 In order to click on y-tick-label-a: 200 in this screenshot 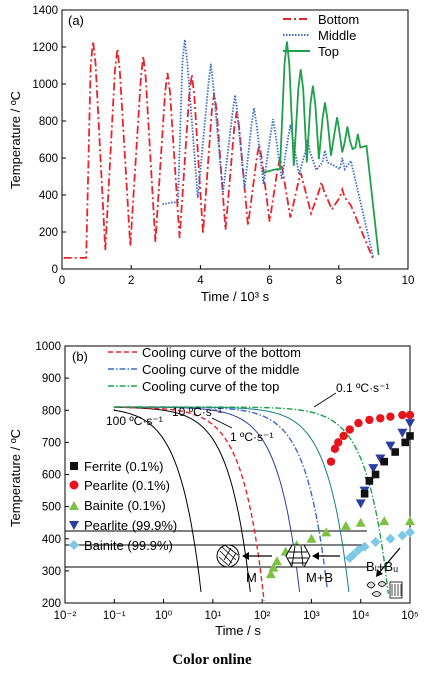, I will do `click(48, 233)`.